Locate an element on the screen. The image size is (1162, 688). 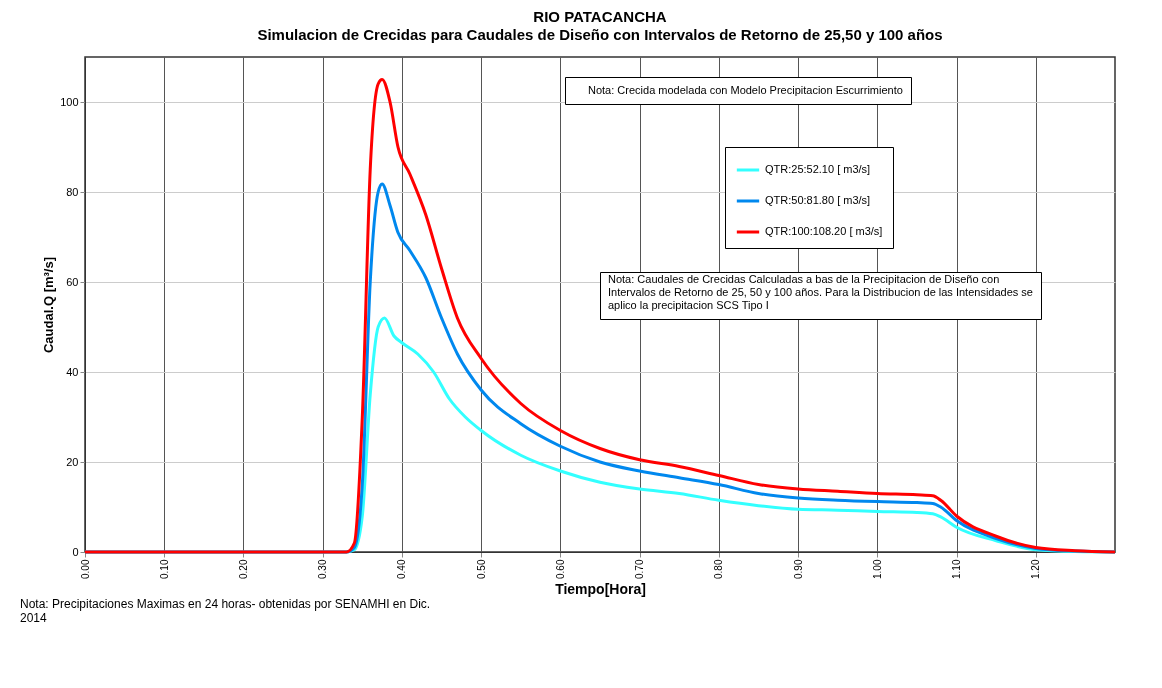
y-tick-label: 100 is located at coordinates (69, 101).